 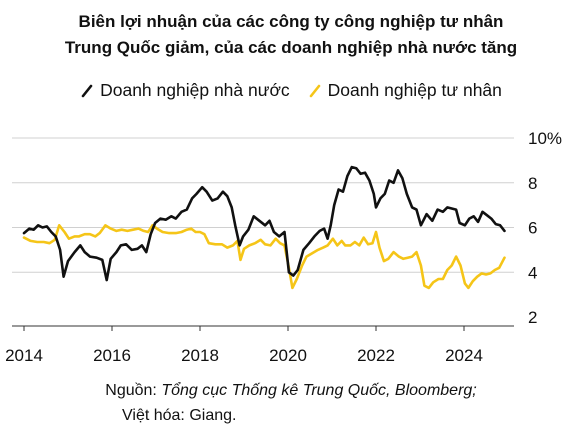 I want to click on y-tick-label-2: 2, so click(x=532, y=317).